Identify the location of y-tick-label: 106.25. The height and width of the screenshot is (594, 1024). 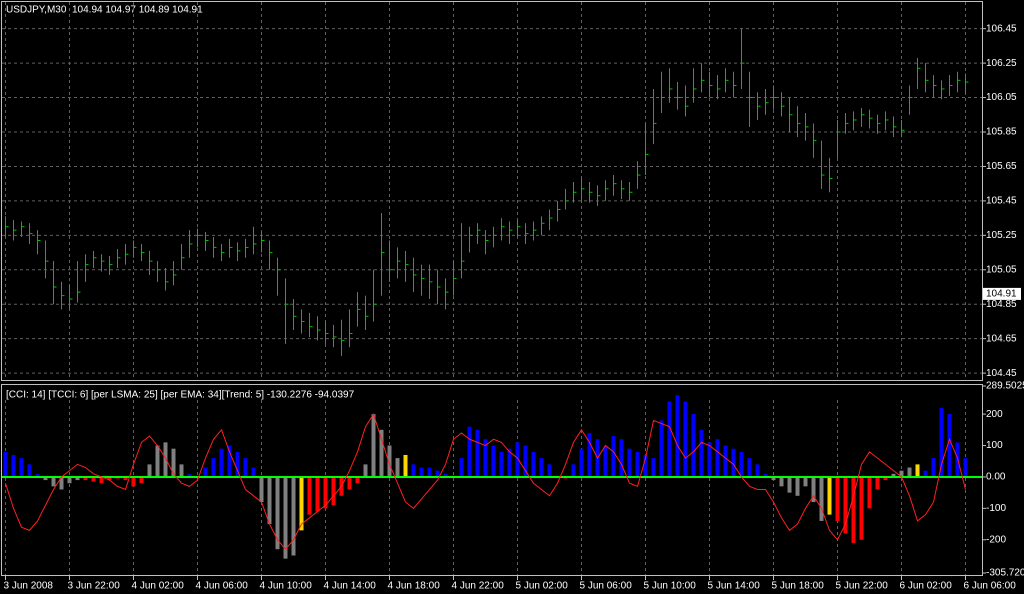
(1001, 63).